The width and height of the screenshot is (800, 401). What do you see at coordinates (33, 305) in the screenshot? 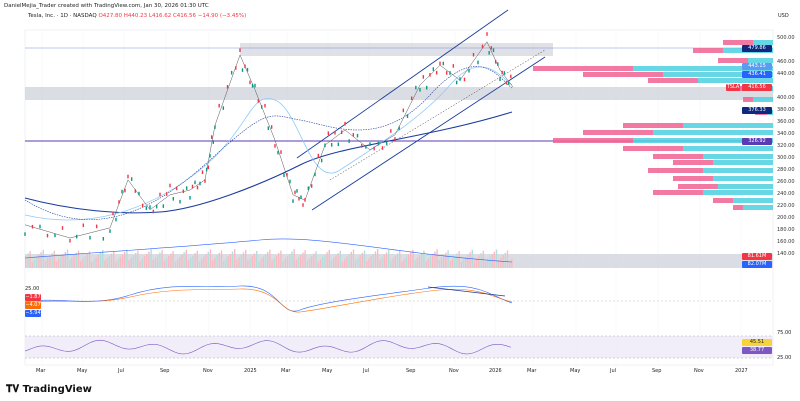
I see `macd-label: −4.07` at bounding box center [33, 305].